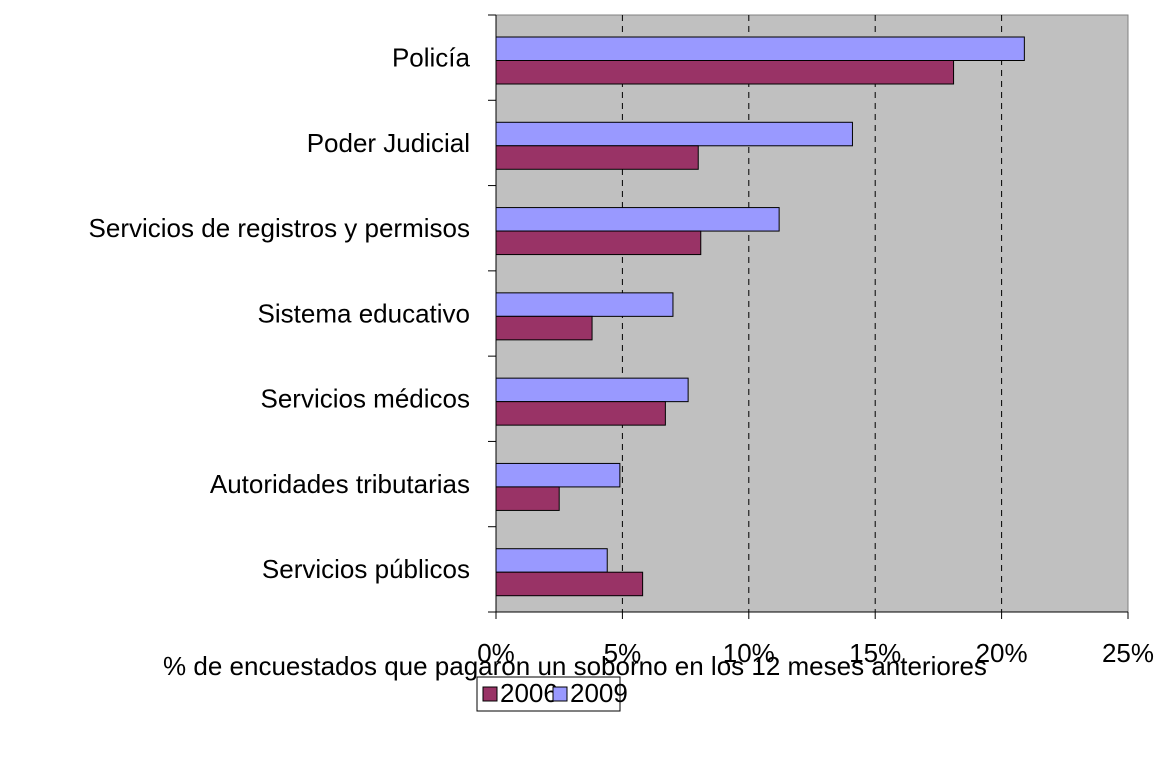  I want to click on y-tick-label: Servicios públicos, so click(366, 569).